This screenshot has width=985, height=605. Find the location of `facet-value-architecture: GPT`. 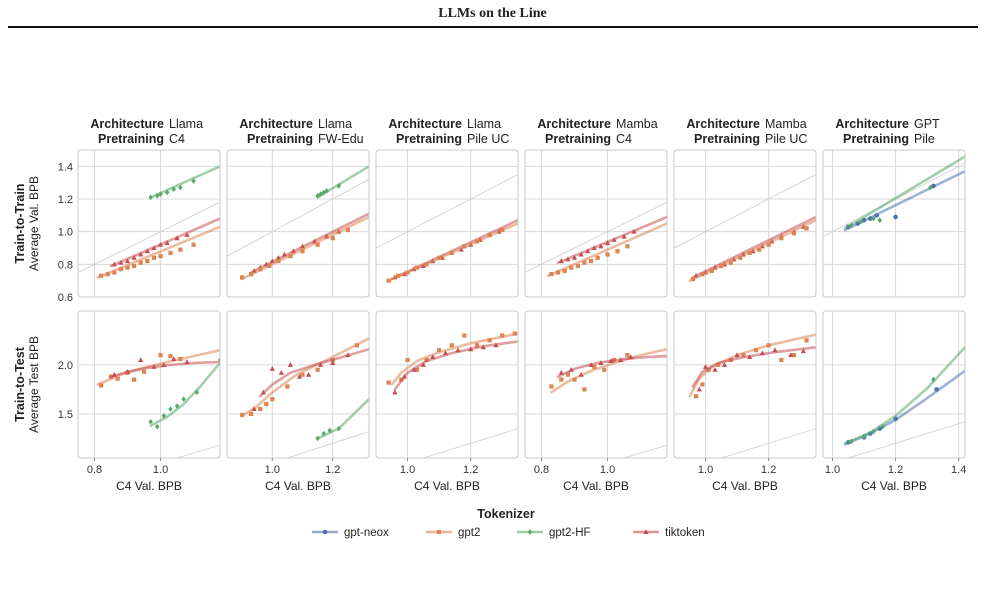

facet-value-architecture: GPT is located at coordinates (927, 124).